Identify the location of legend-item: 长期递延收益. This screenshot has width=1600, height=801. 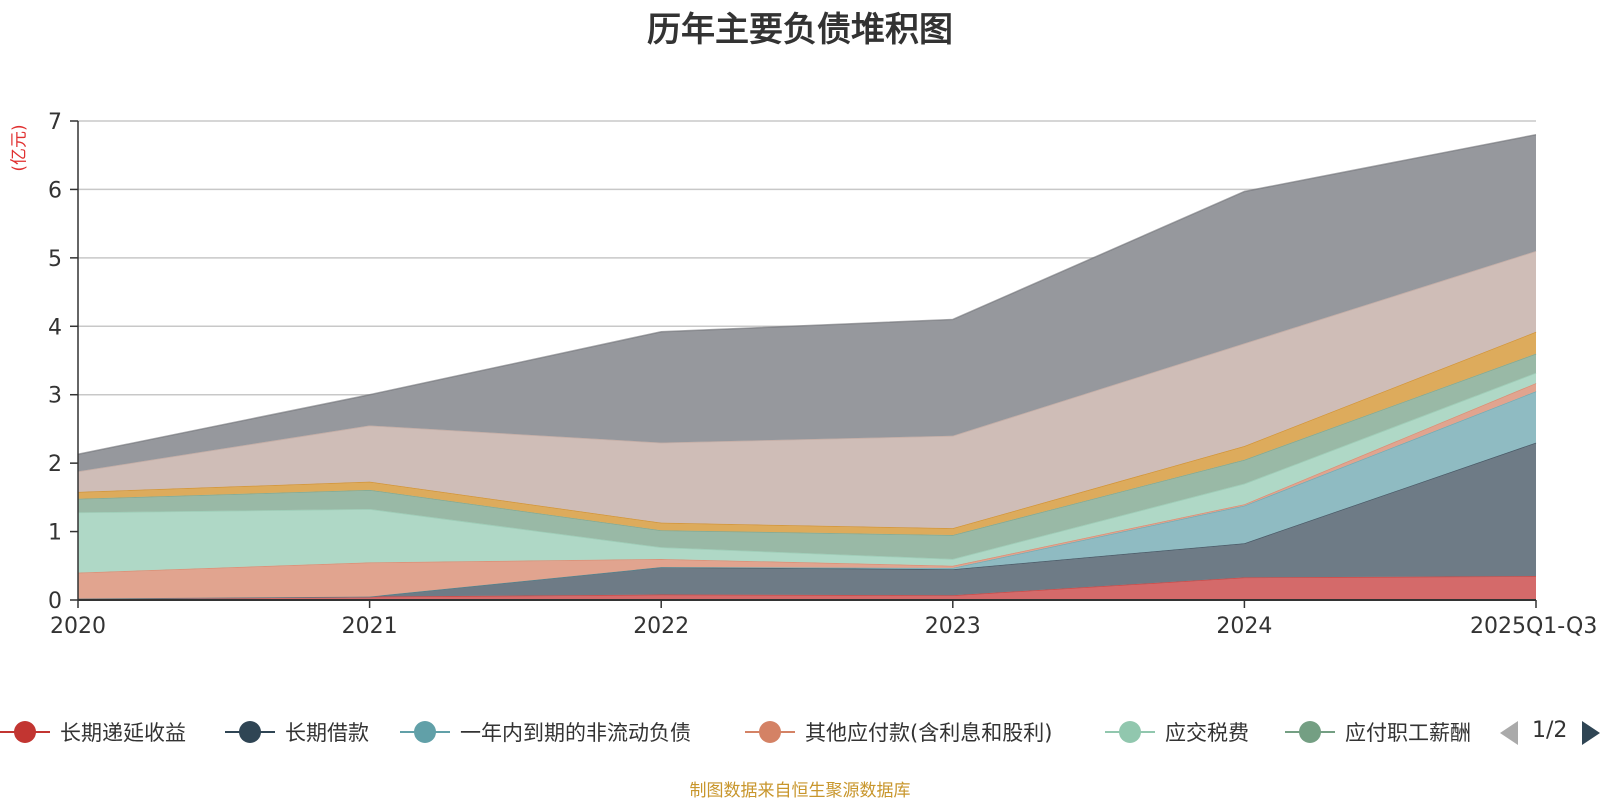
(93, 732).